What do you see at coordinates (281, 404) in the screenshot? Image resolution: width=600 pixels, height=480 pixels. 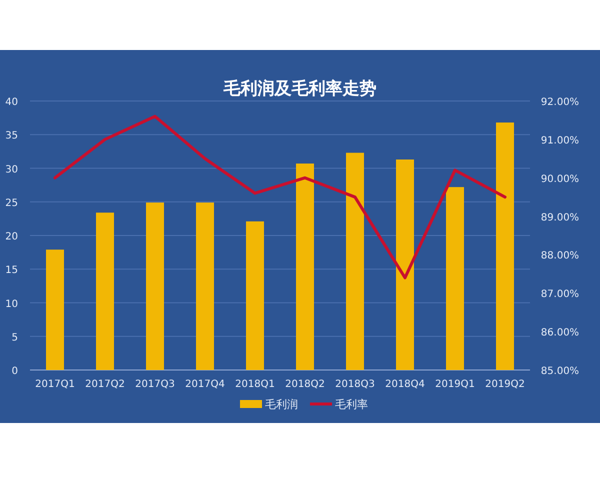 I see `legend-label: 毛利润` at bounding box center [281, 404].